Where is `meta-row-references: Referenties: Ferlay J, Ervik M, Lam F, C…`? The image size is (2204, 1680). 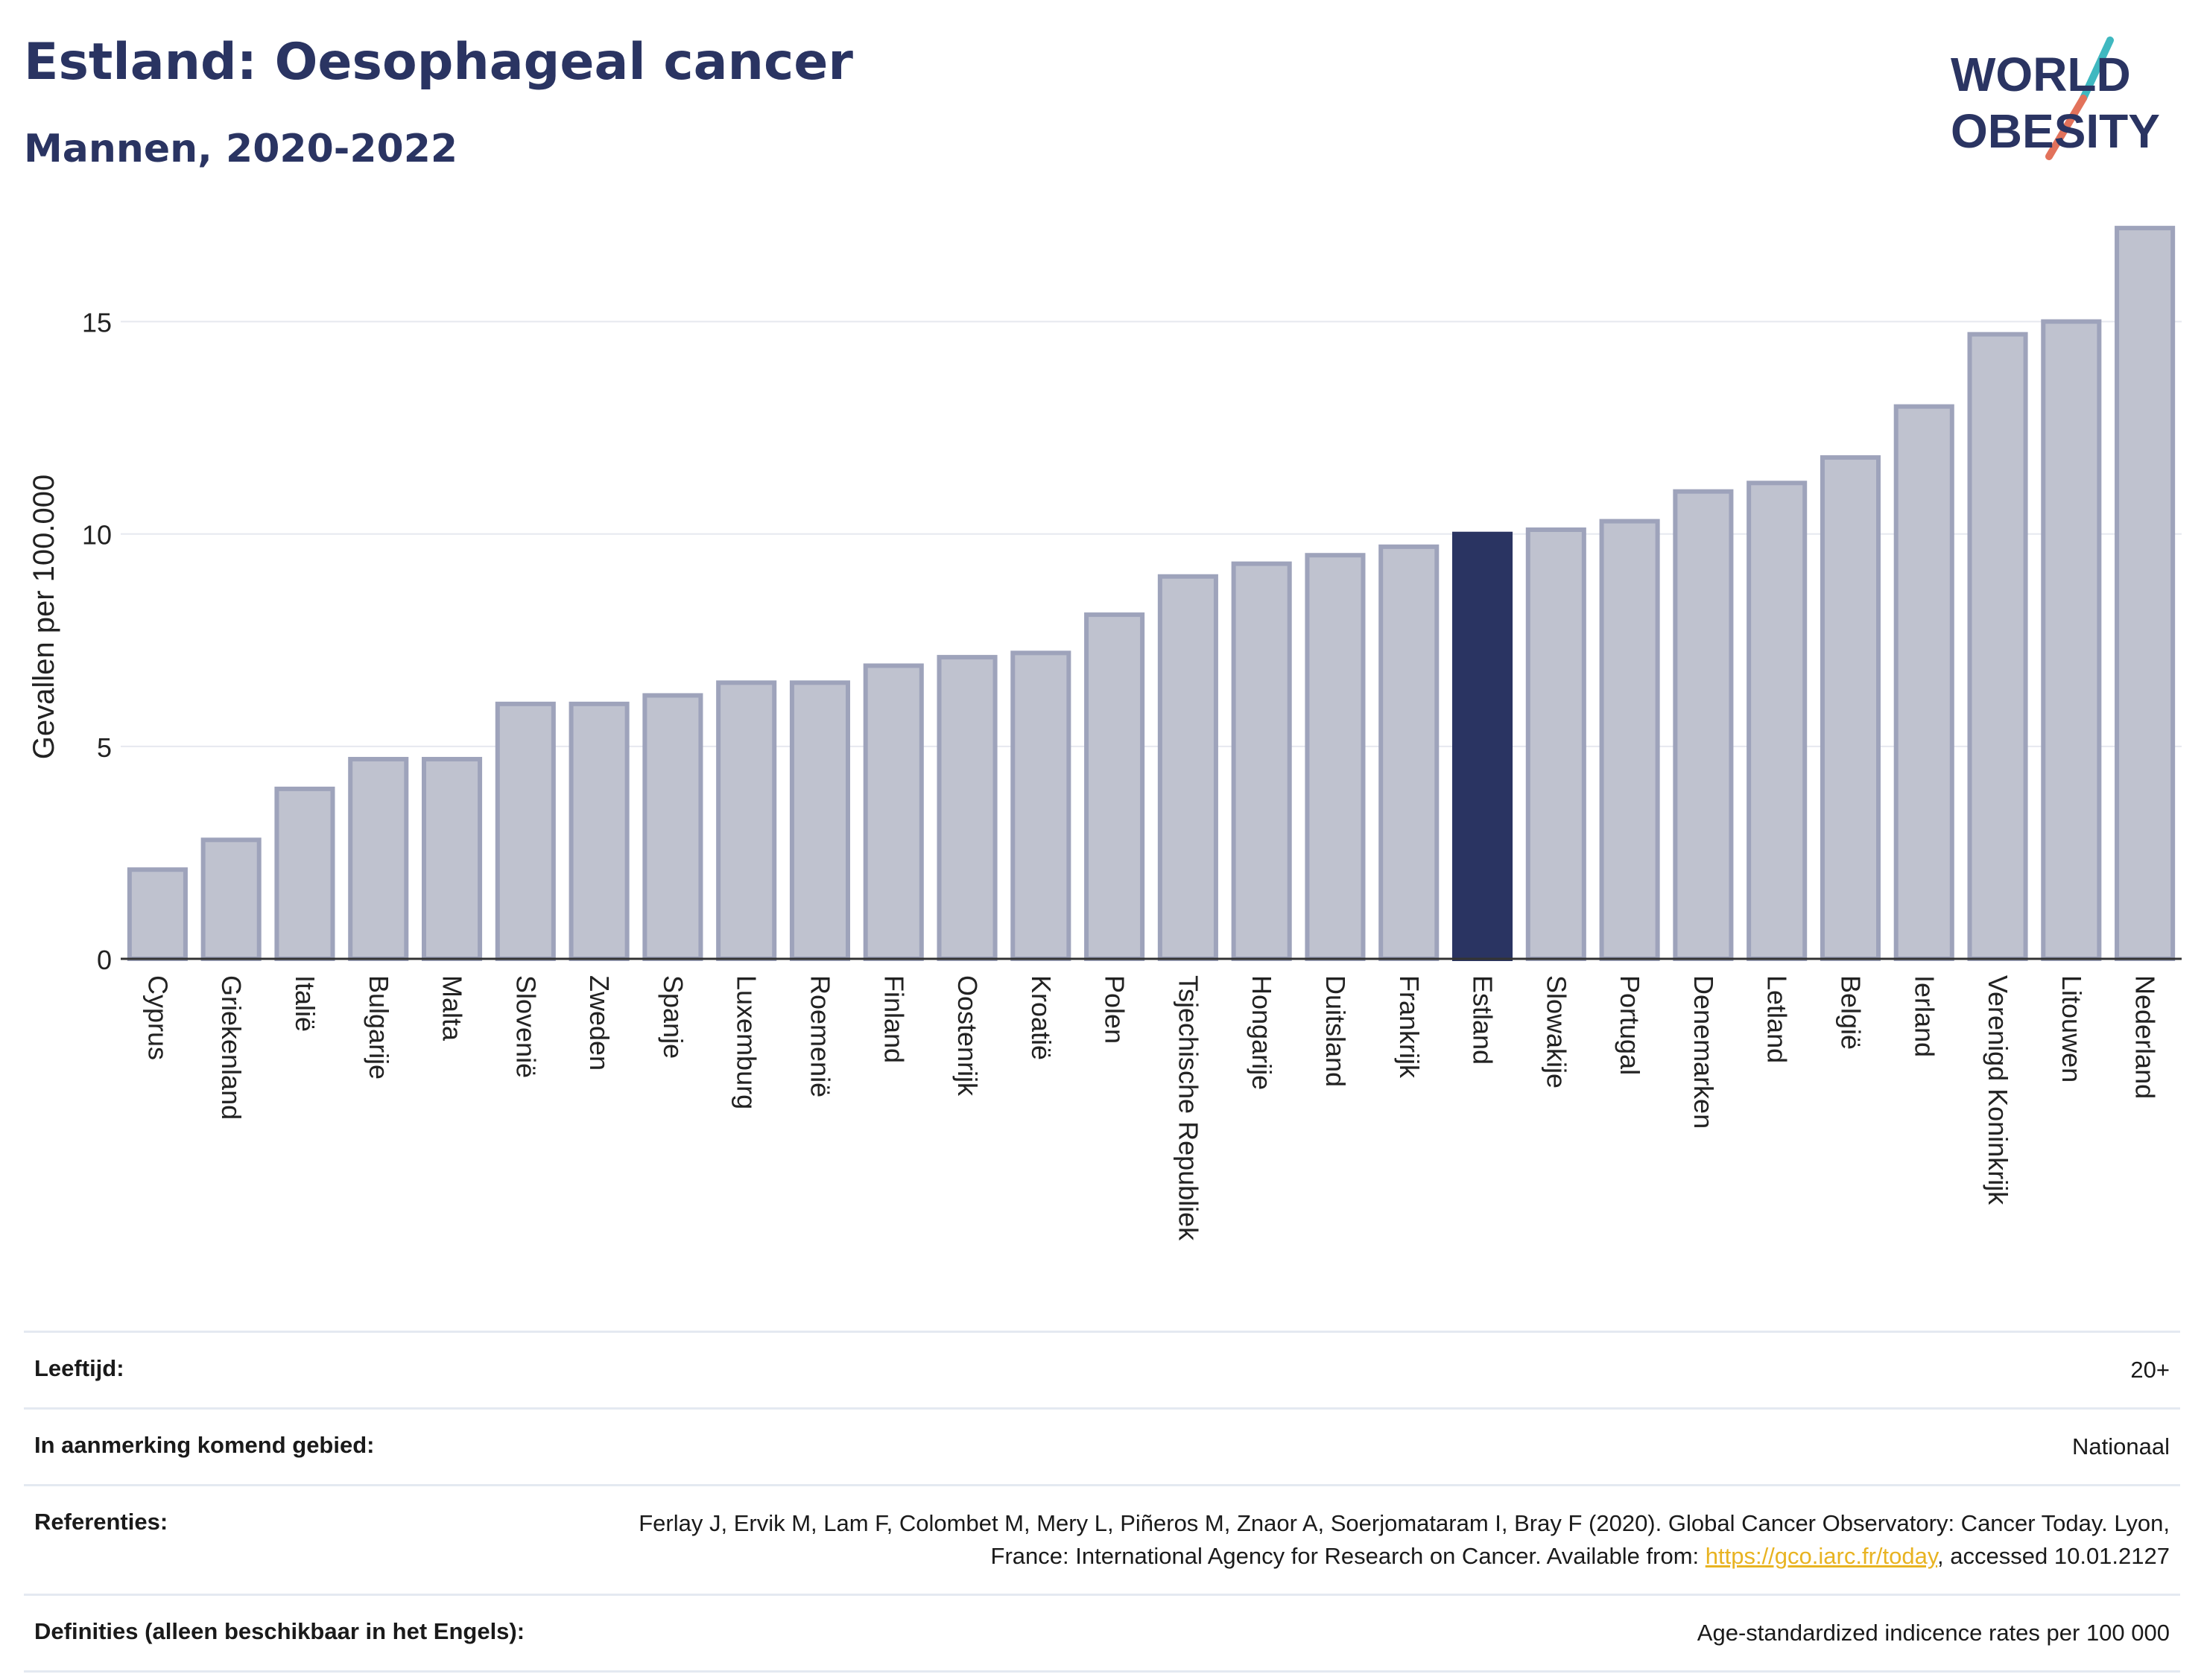 meta-row-references: Referenties: Ferlay J, Ervik M, Lam F, C… is located at coordinates (1102, 1539).